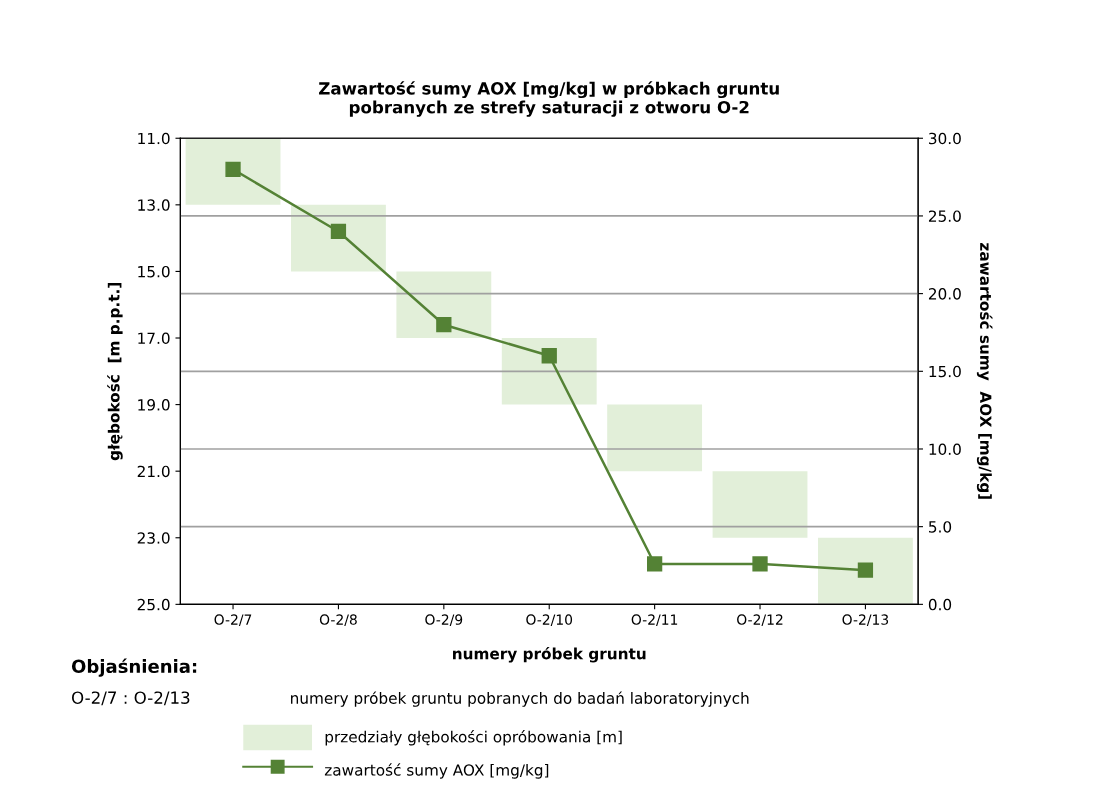 This screenshot has height=790, width=1093. What do you see at coordinates (233, 620) in the screenshot?
I see `x-tick-label: O-2/7` at bounding box center [233, 620].